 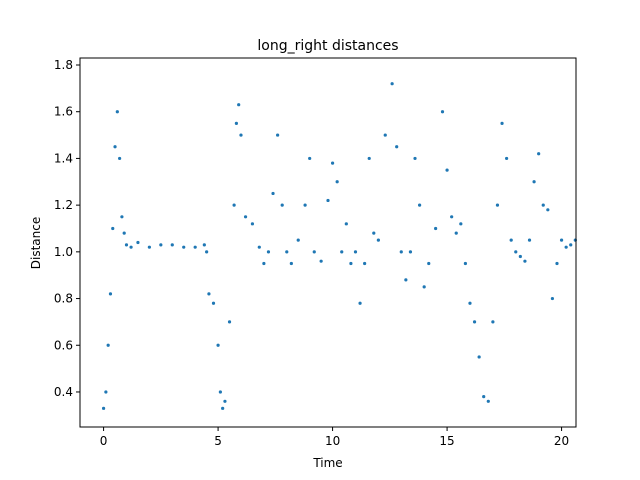 What do you see at coordinates (327, 46) in the screenshot?
I see `chart-title: long_right distances` at bounding box center [327, 46].